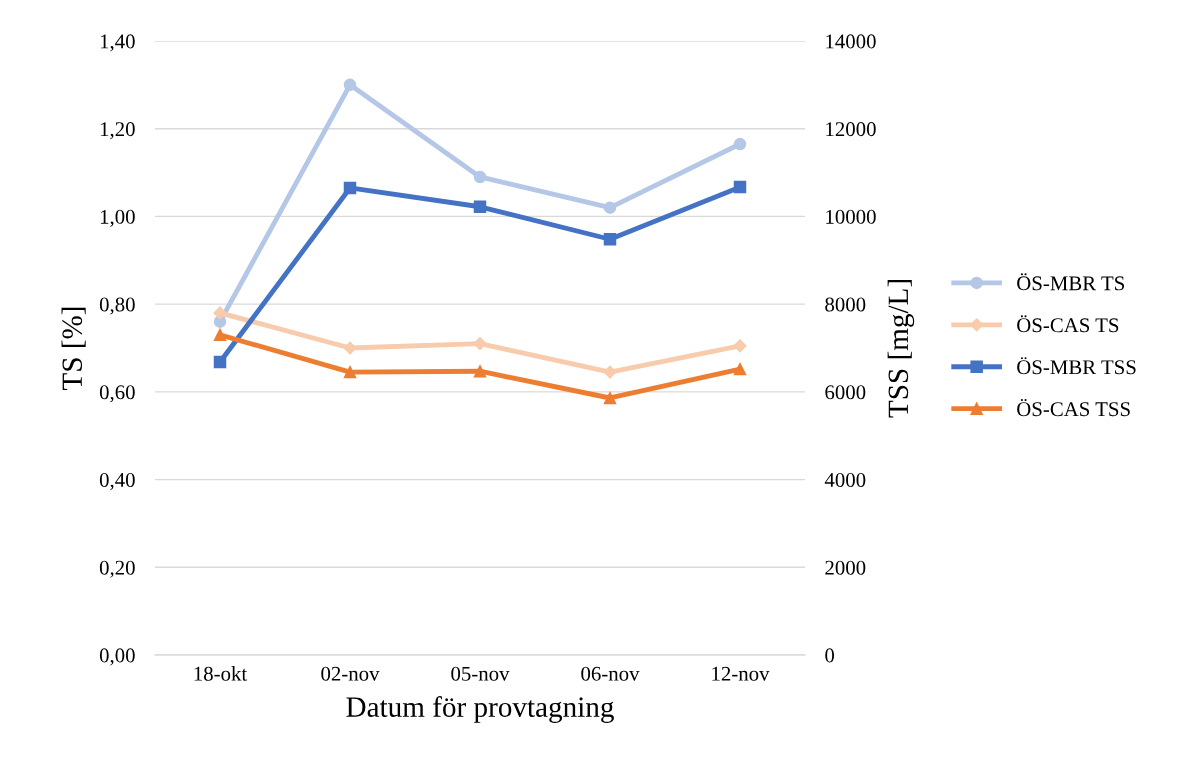  What do you see at coordinates (845, 479) in the screenshot?
I see `y2-tick-label: 4000` at bounding box center [845, 479].